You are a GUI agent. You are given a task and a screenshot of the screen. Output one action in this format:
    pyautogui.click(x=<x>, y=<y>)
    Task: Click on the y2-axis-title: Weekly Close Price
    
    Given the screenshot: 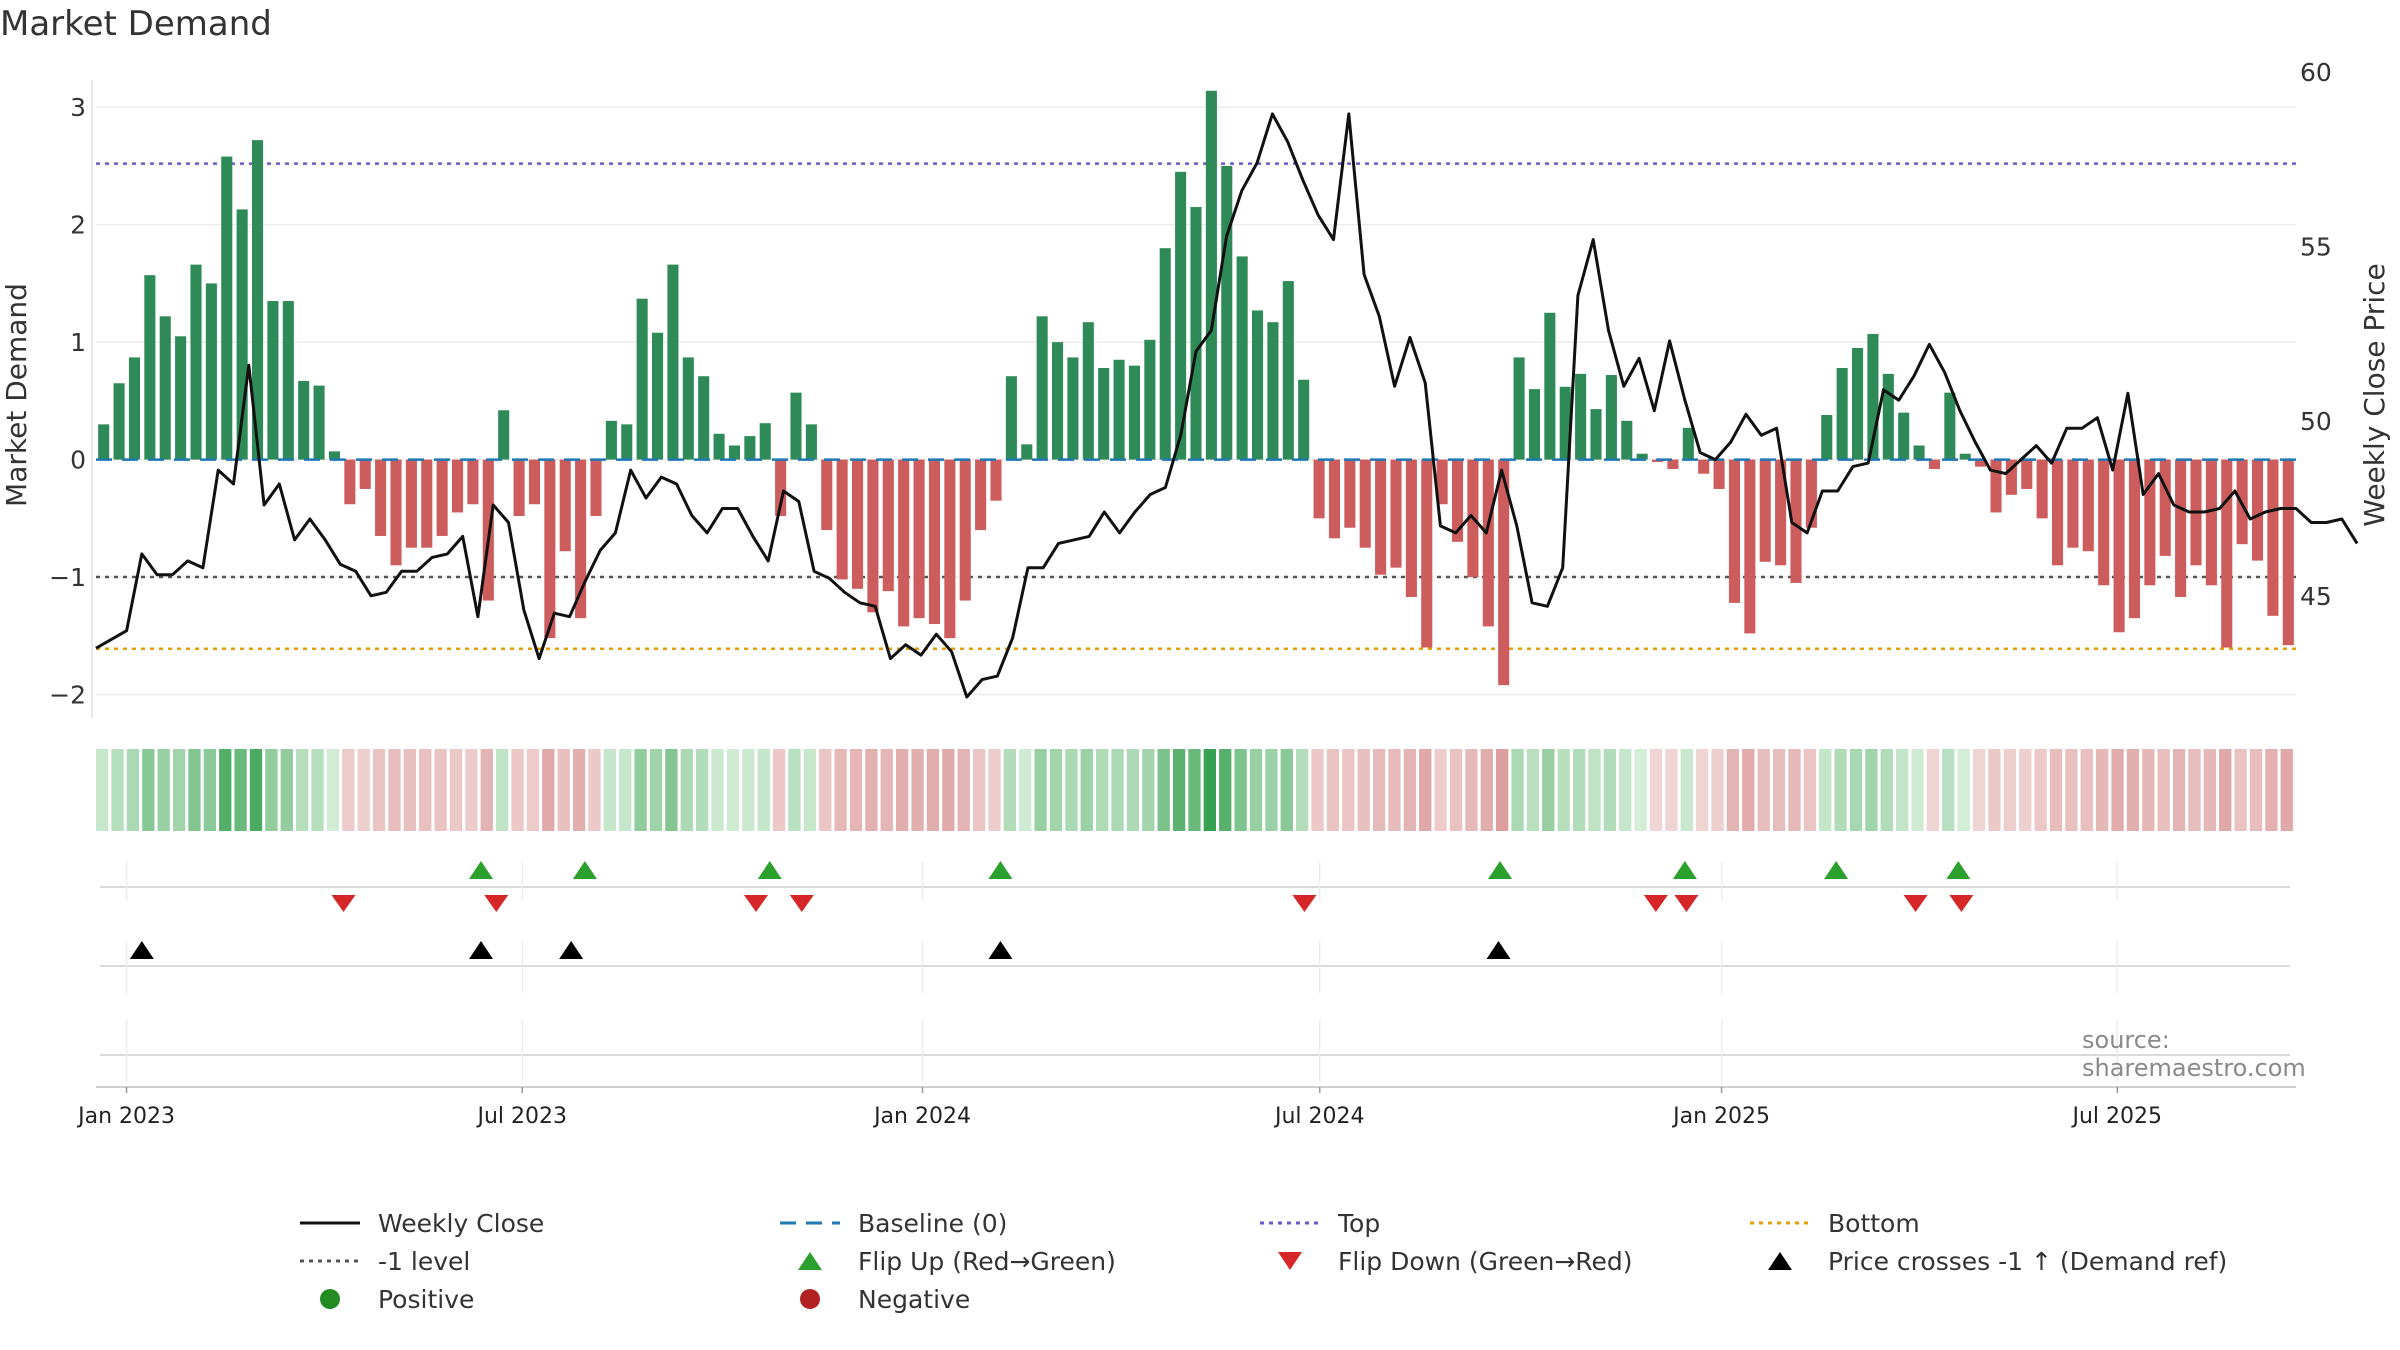 What is the action you would take?
    pyautogui.click(x=2374, y=394)
    